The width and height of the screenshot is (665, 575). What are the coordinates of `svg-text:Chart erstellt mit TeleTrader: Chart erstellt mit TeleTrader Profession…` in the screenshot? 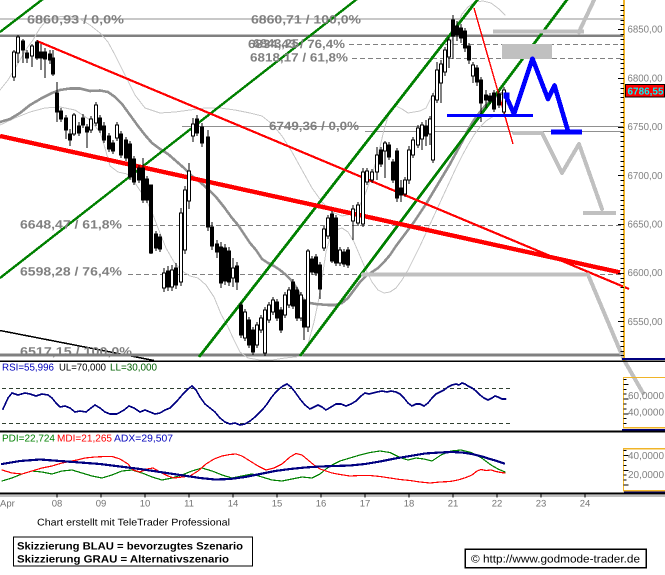 It's located at (133, 523).